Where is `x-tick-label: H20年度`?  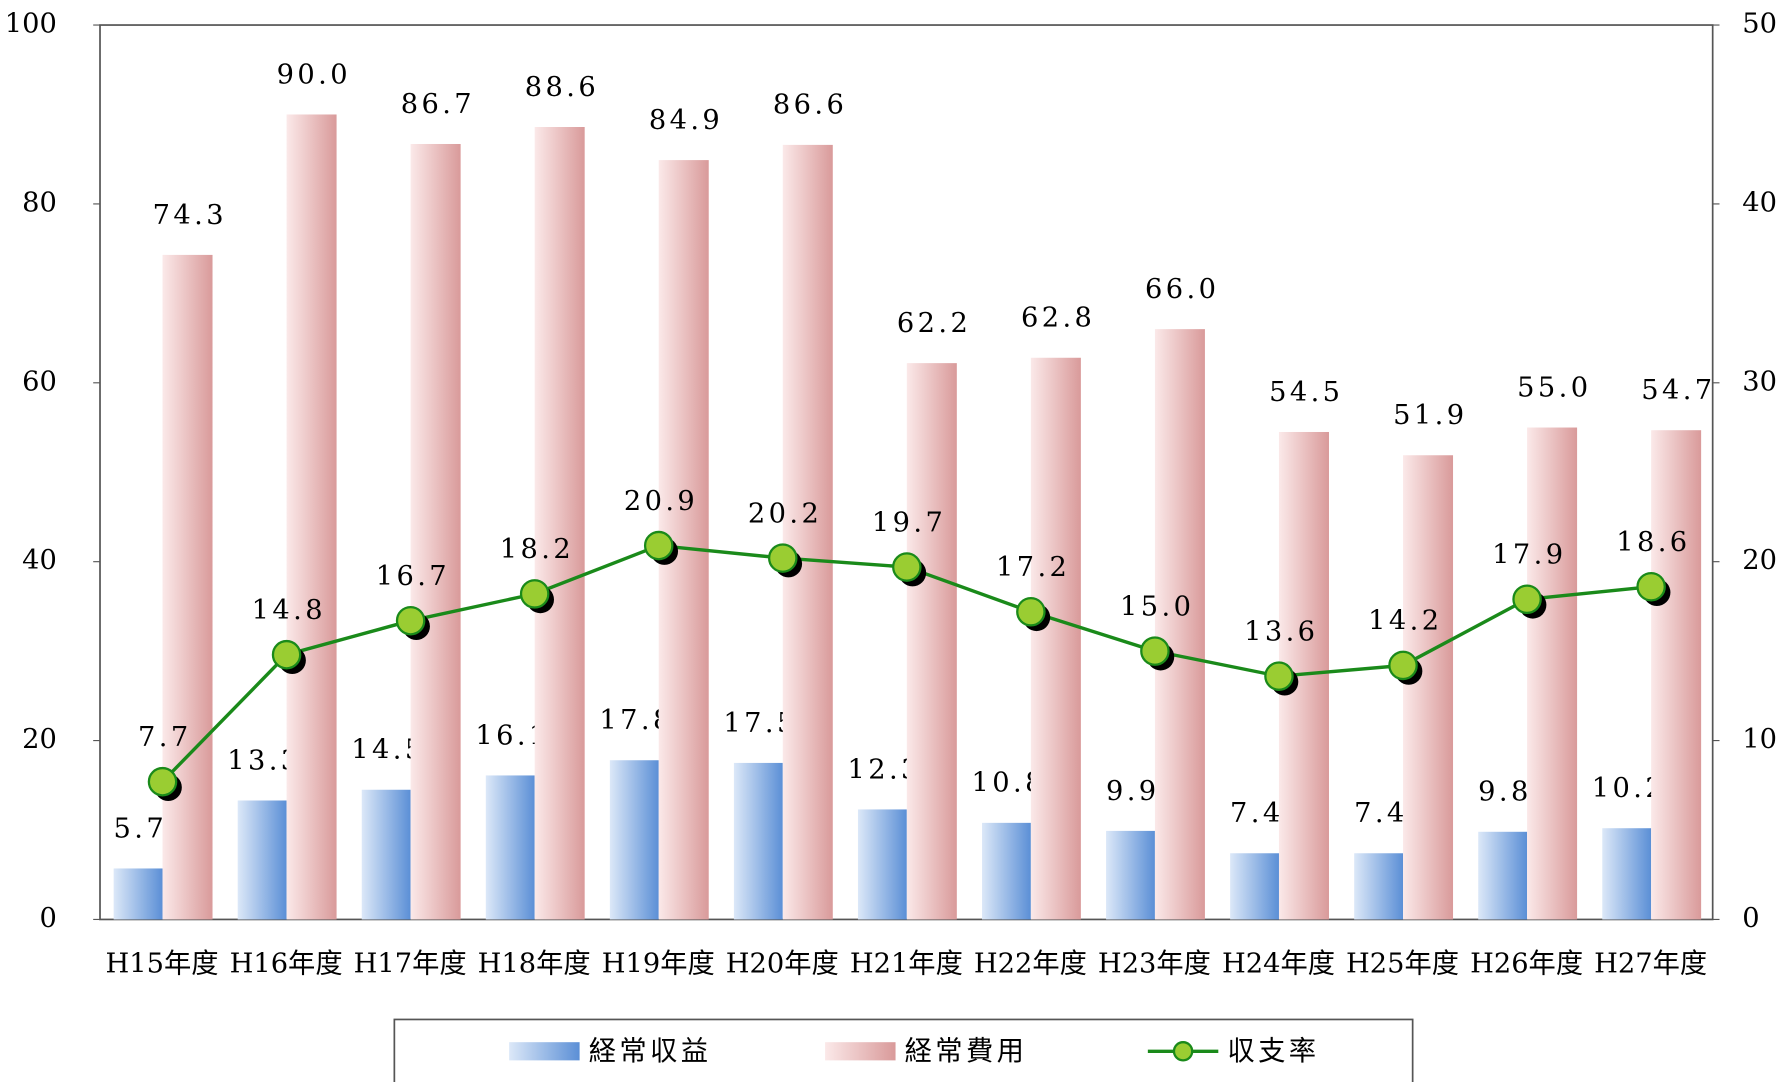
x-tick-label: H20年度 is located at coordinates (782, 963).